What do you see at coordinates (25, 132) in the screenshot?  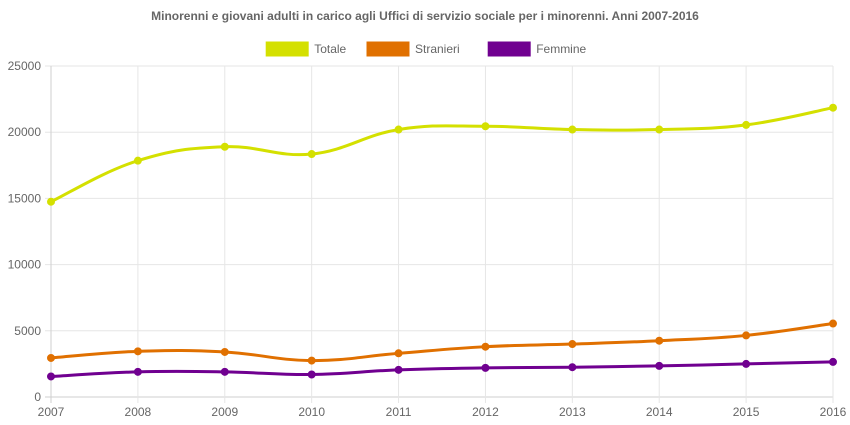 I see `y-tick-label: 20000` at bounding box center [25, 132].